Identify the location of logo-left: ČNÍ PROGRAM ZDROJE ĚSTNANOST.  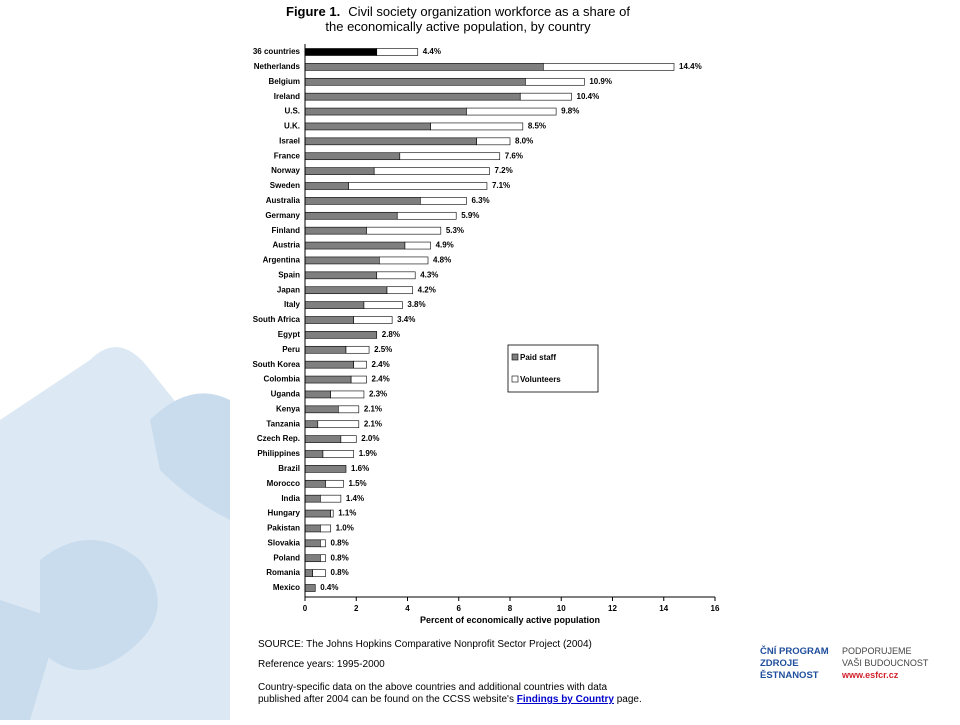
(794, 663).